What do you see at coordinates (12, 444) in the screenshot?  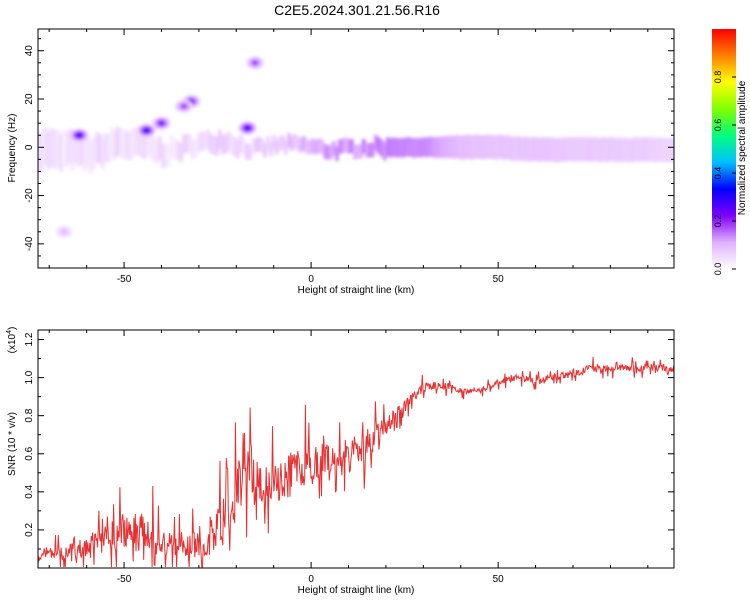 I see `snr-y-axis-label: SNR (10 * v/v)` at bounding box center [12, 444].